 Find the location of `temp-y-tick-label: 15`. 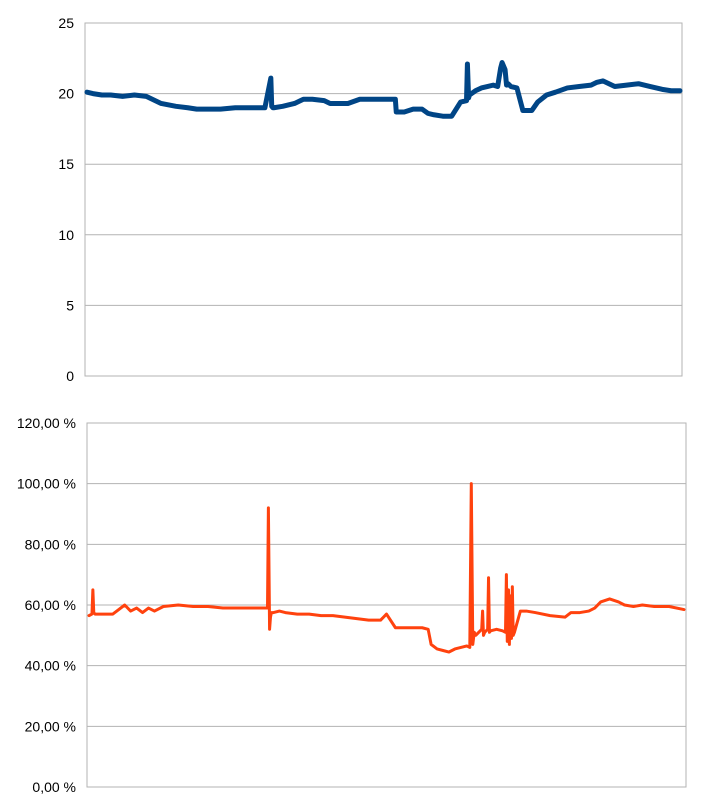

temp-y-tick-label: 15 is located at coordinates (66, 164).